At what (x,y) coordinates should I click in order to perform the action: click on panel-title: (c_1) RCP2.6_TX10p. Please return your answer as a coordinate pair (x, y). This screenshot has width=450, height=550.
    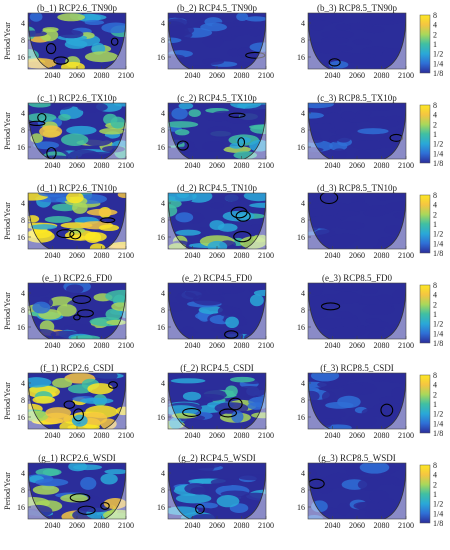
    Looking at the image, I should click on (77, 98).